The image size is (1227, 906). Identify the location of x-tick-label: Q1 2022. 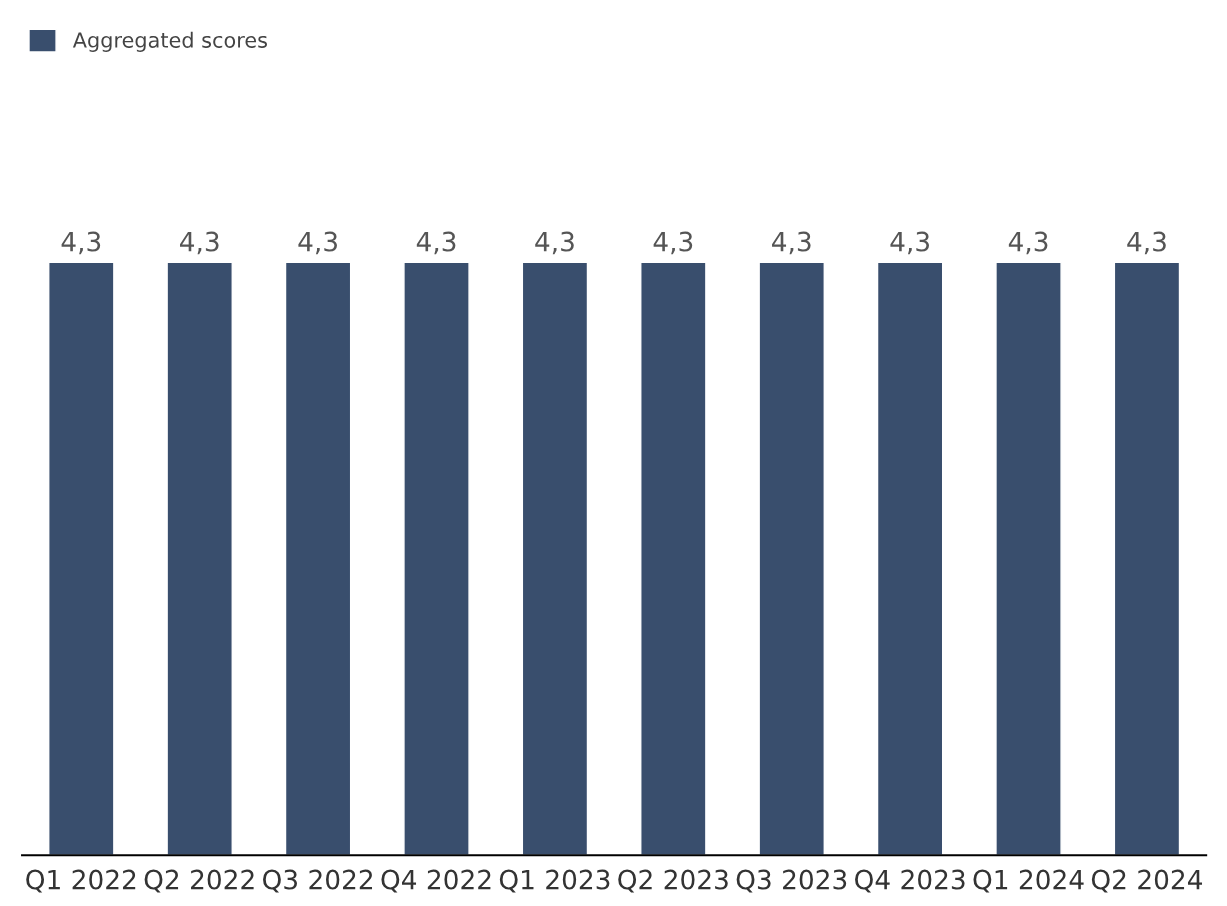
(81, 881).